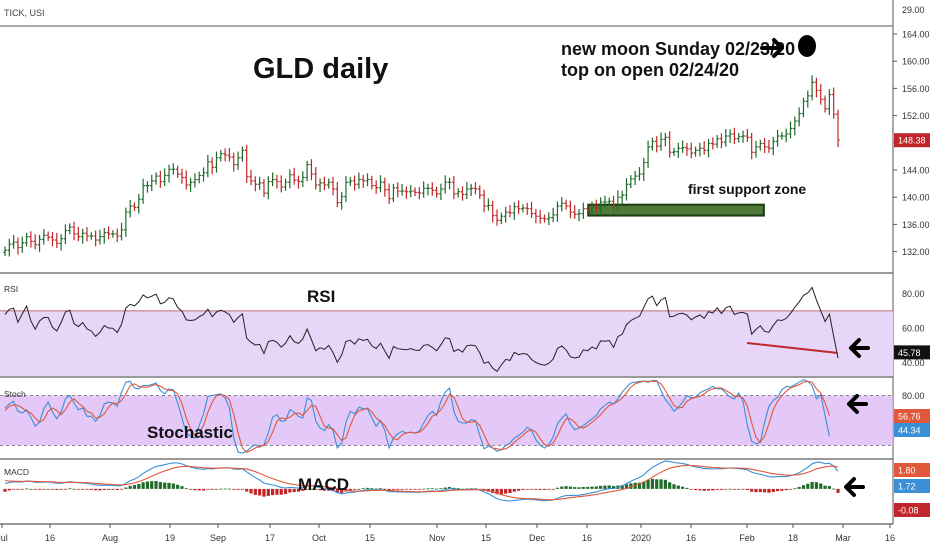  What do you see at coordinates (859, 348) in the screenshot?
I see `arrow-left-icon` at bounding box center [859, 348].